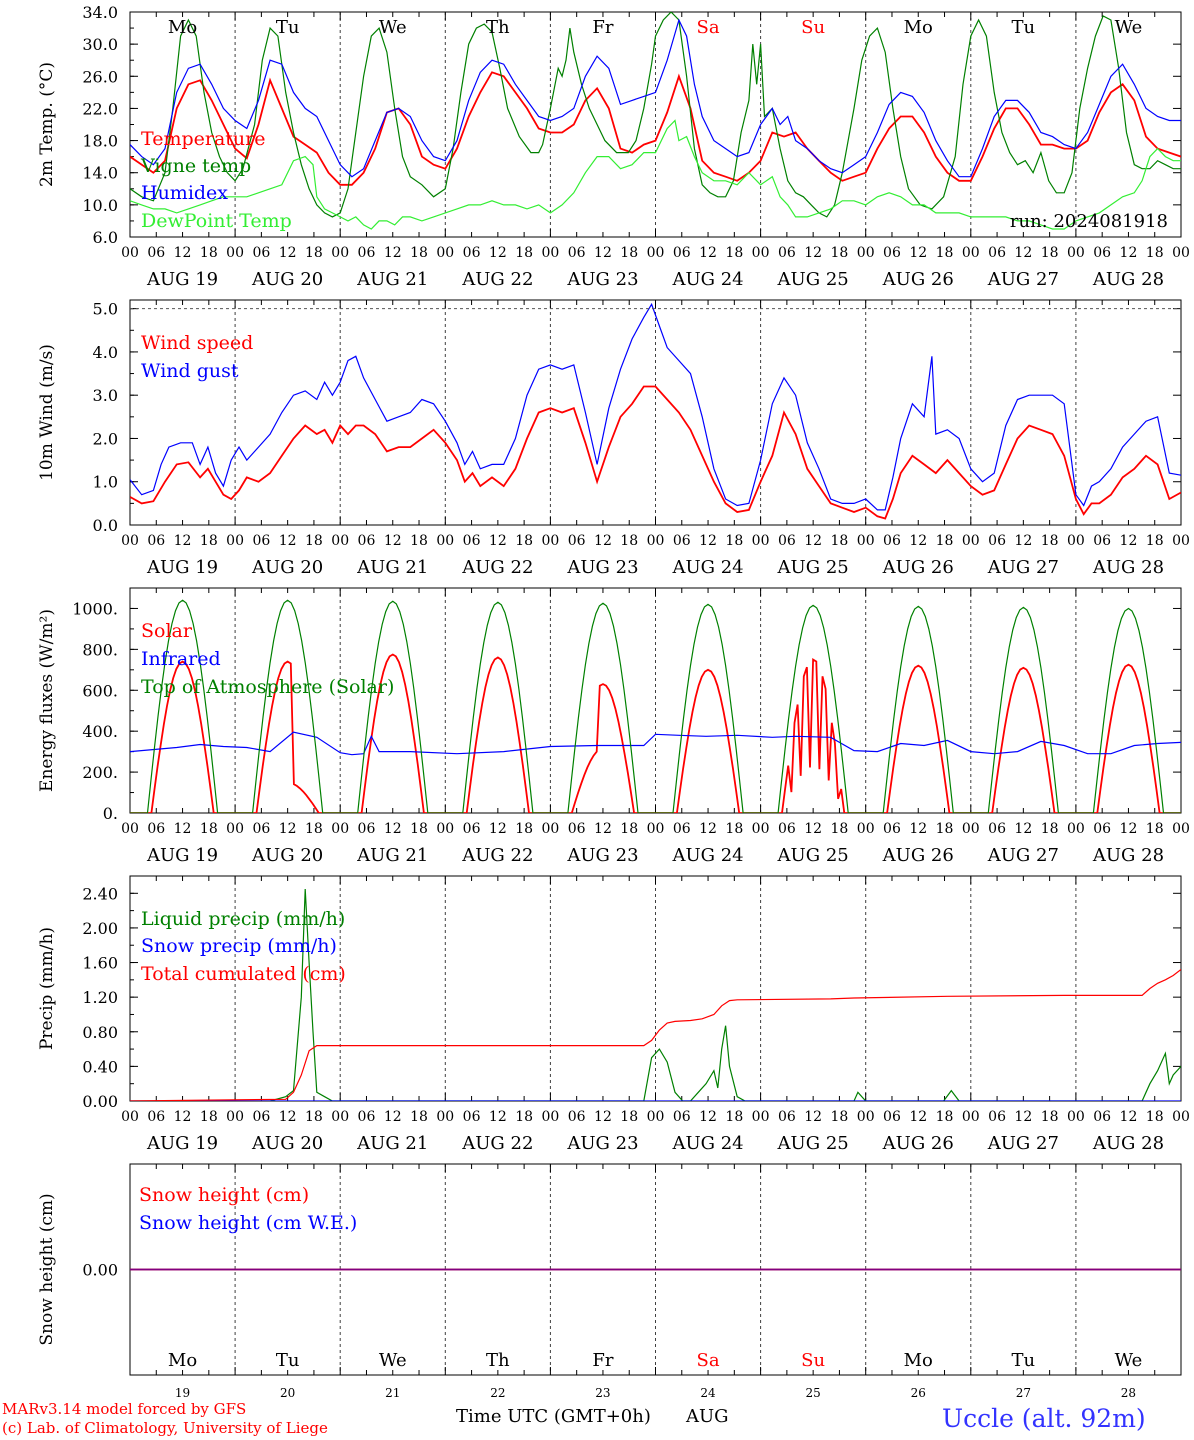 Image resolution: width=1194 pixels, height=1440 pixels. Describe the element at coordinates (195, 166) in the screenshot. I see `legend-entry: Vigne temp` at that location.